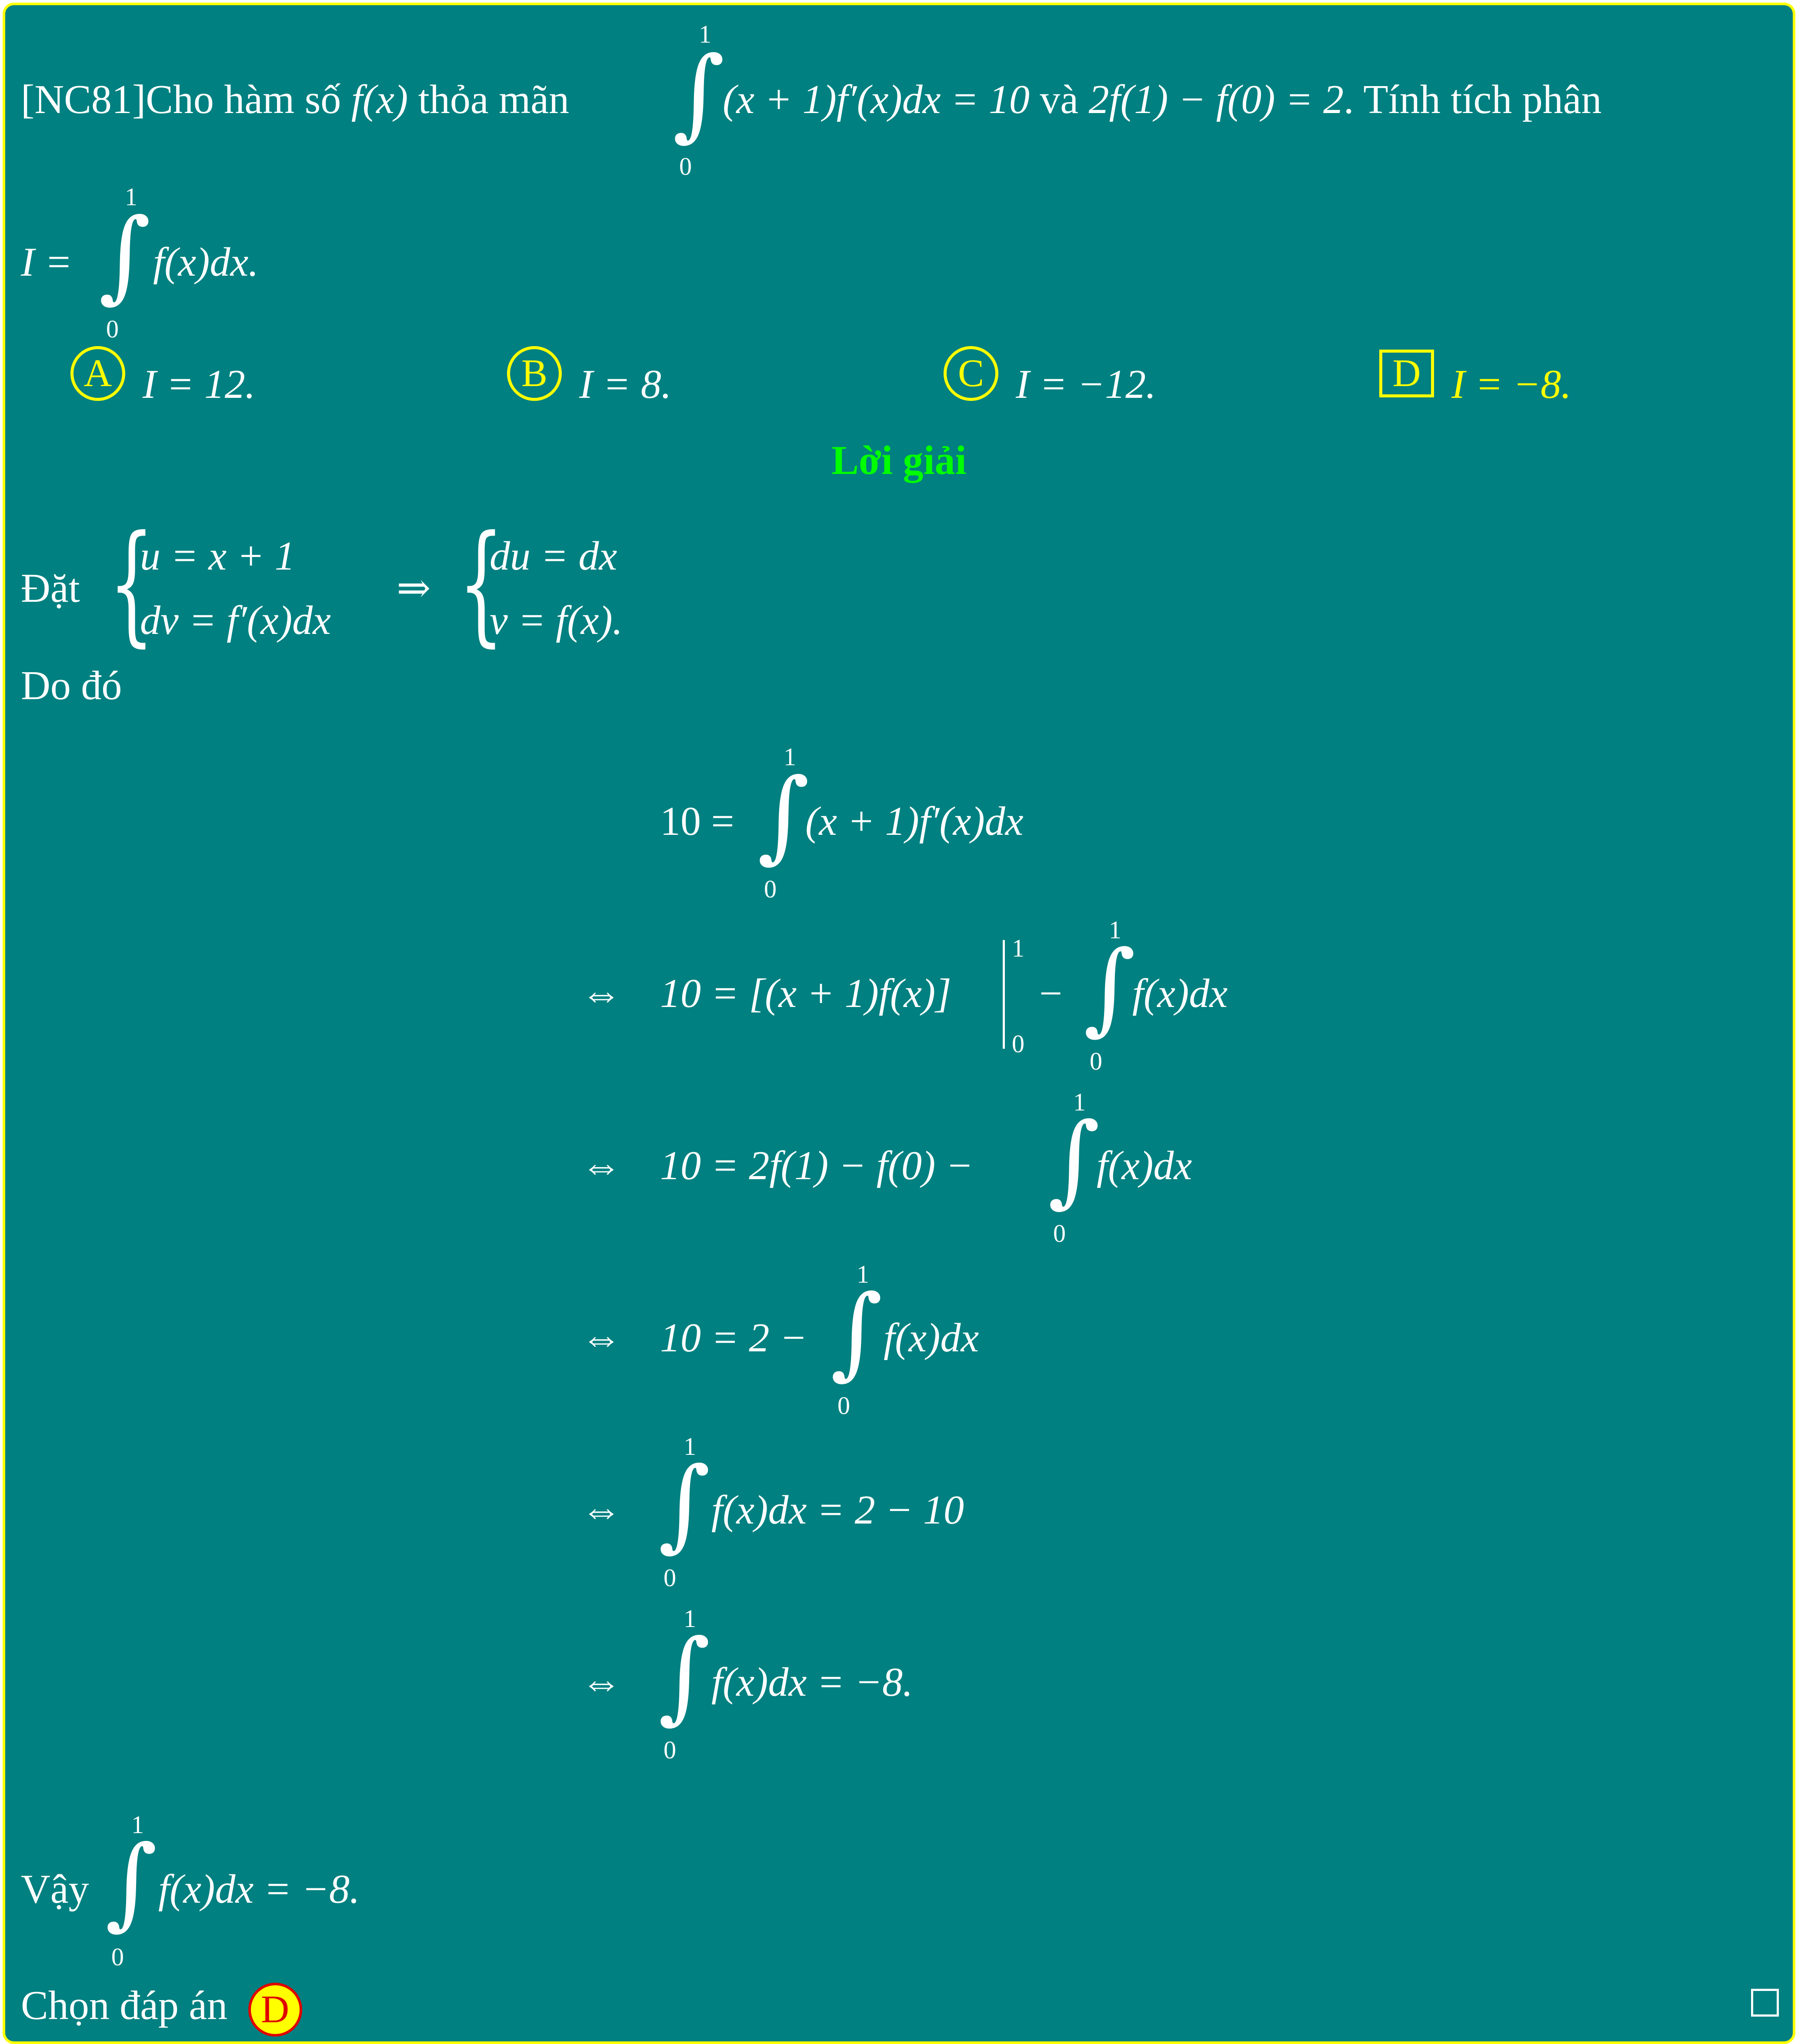 This screenshot has width=1798, height=2044. What do you see at coordinates (1180, 993) in the screenshot?
I see `eq2-right: f(x)dx` at bounding box center [1180, 993].